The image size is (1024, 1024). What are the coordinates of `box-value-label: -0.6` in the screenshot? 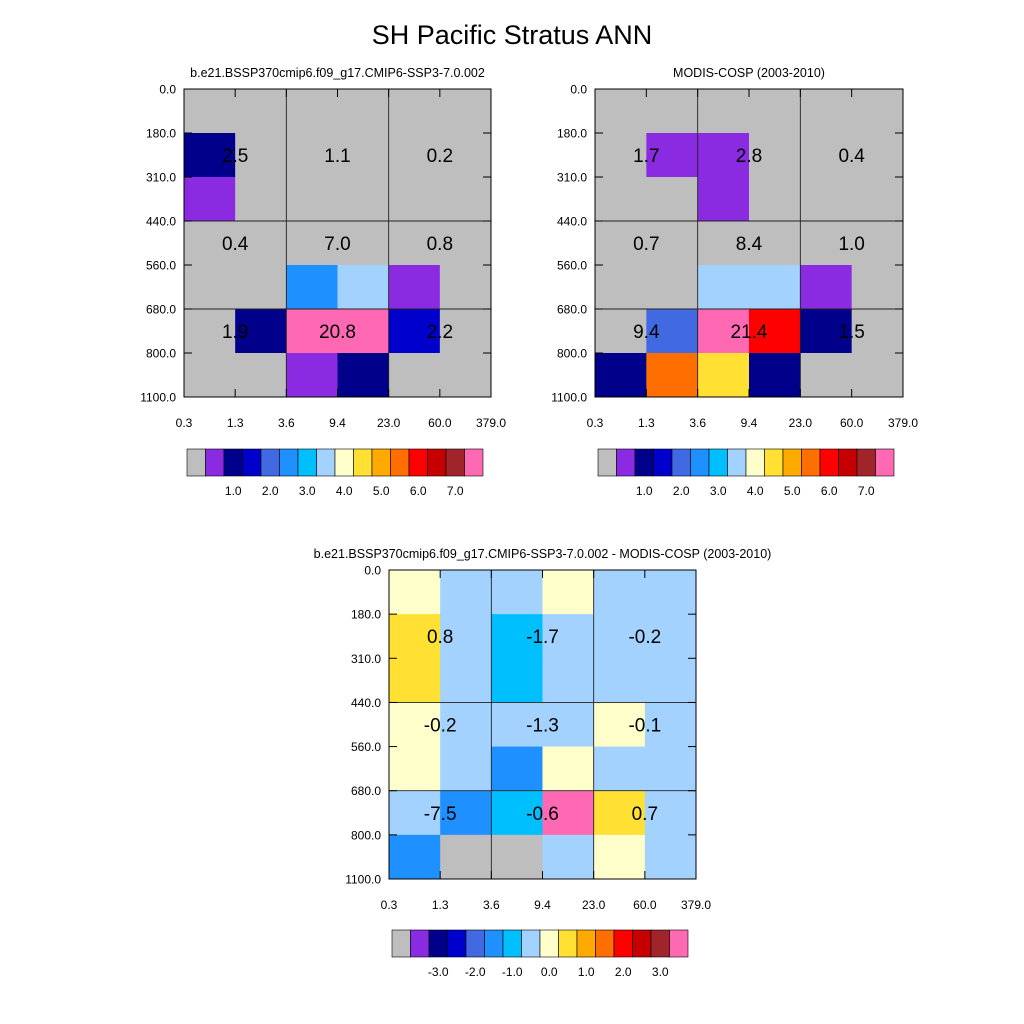 It's located at (542, 814).